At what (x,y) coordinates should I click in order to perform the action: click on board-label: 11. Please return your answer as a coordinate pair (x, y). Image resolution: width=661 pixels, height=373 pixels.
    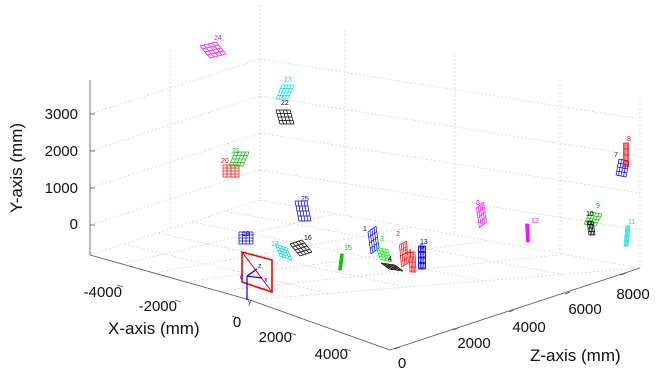
    Looking at the image, I should click on (631, 222).